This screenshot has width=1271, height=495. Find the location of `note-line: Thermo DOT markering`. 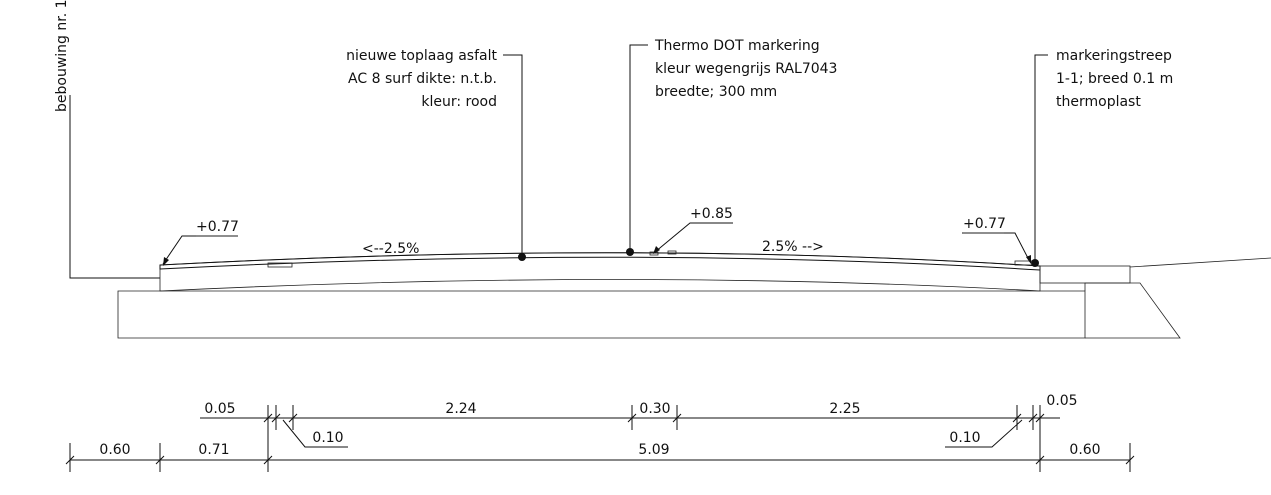

note-line: Thermo DOT markering is located at coordinates (737, 46).